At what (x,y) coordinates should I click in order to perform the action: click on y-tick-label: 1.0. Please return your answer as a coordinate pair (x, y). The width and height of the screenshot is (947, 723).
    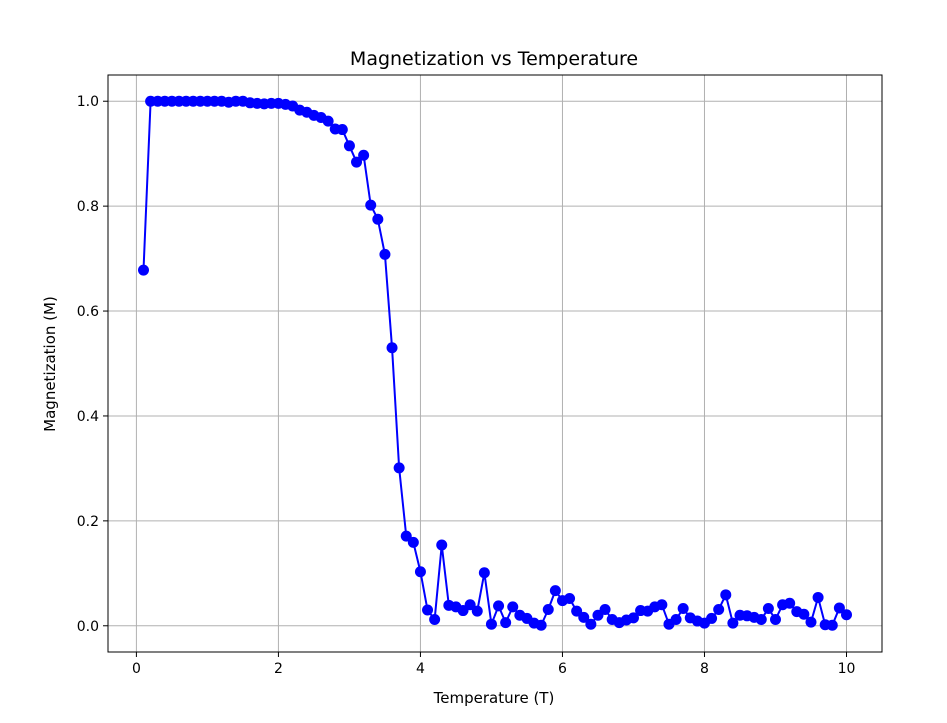
    Looking at the image, I should click on (88, 102).